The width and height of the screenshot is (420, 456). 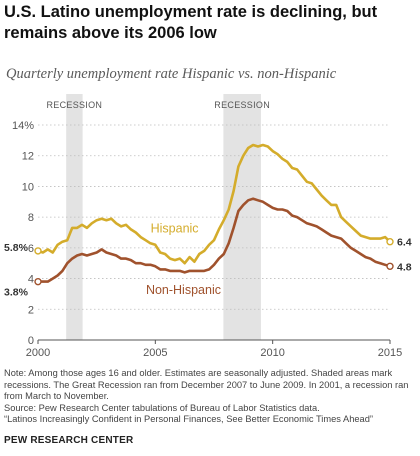 I want to click on start-value-label: 5.8%, so click(x=16, y=248).